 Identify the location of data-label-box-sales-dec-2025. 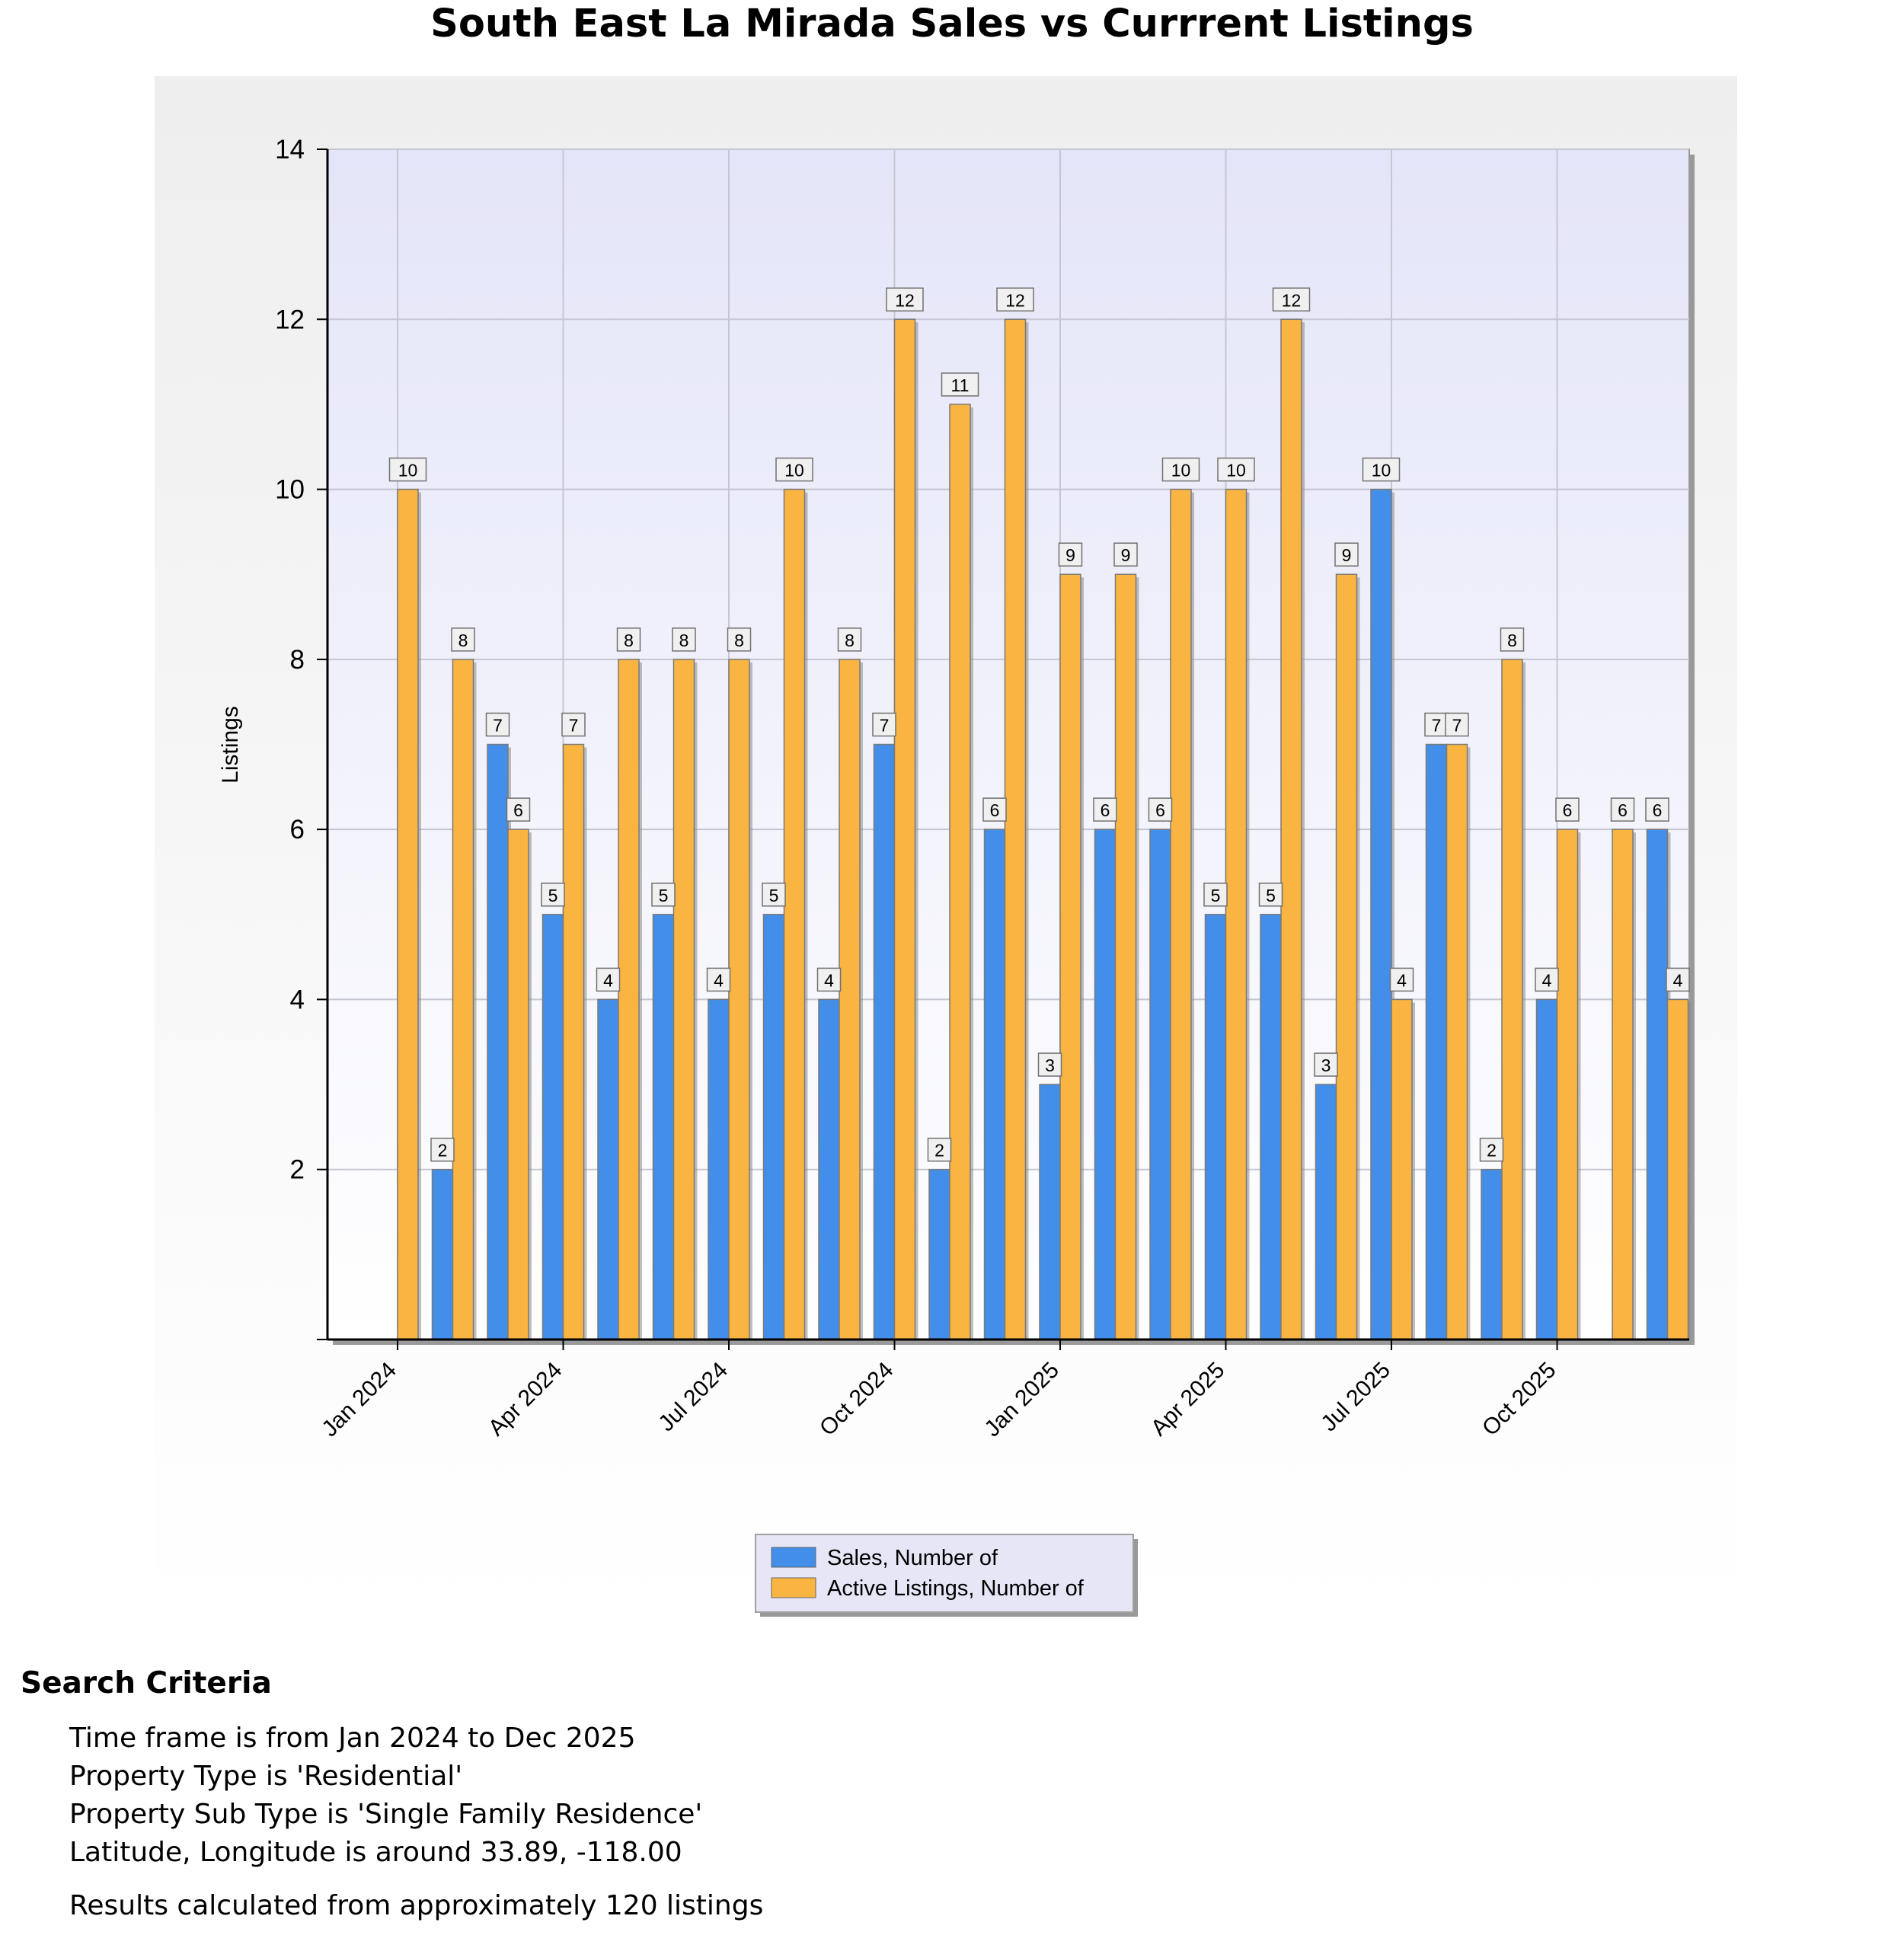
(1657, 809).